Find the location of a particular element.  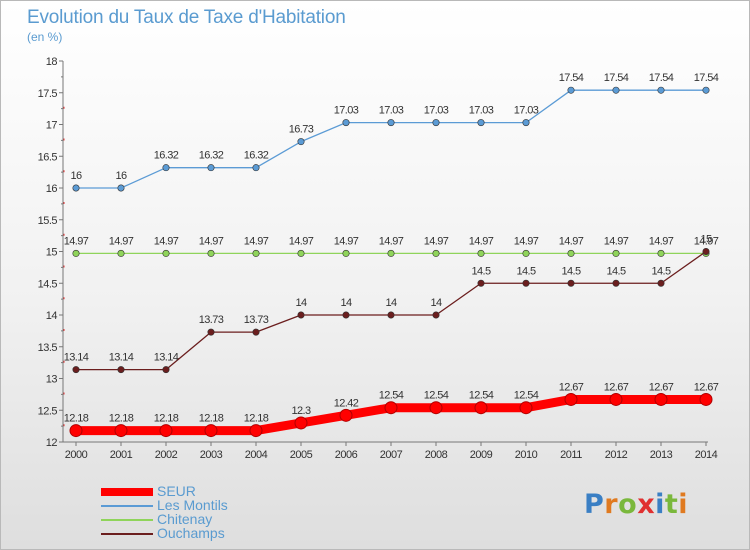

x-tick-label: 2000 is located at coordinates (76, 455).